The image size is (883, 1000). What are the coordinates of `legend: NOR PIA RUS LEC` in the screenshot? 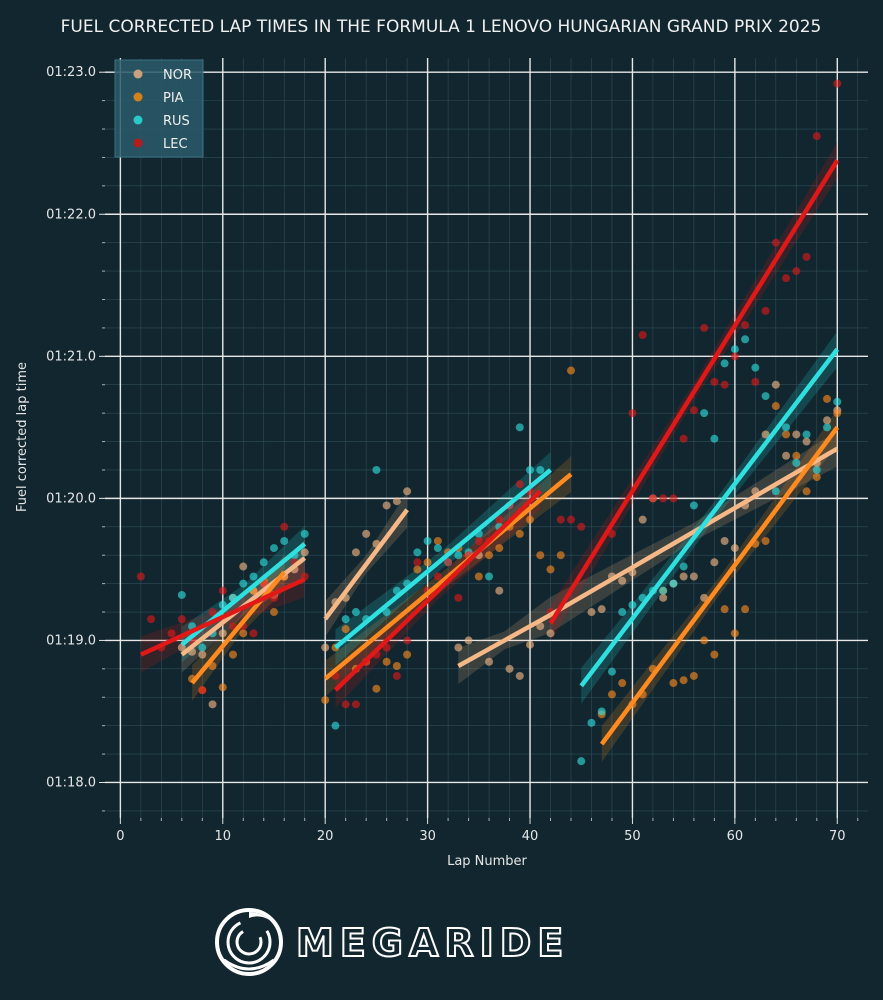 It's located at (159, 108).